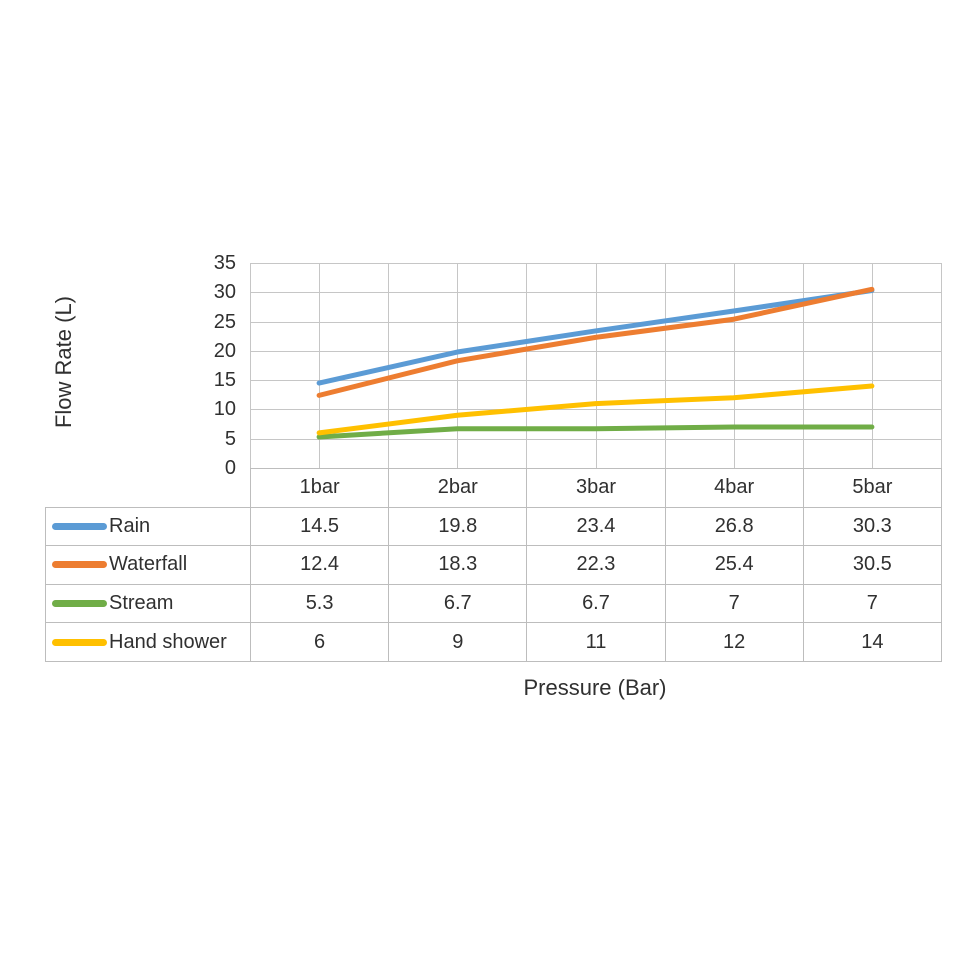  I want to click on x-axis-title: Pressure (Bar), so click(595, 687).